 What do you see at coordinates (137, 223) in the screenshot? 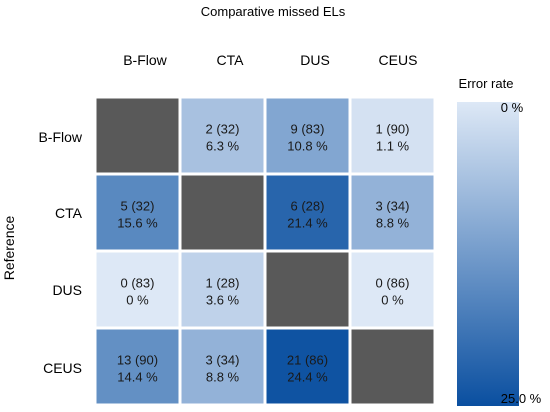
I see `cell-percent-label: 15.6 %` at bounding box center [137, 223].